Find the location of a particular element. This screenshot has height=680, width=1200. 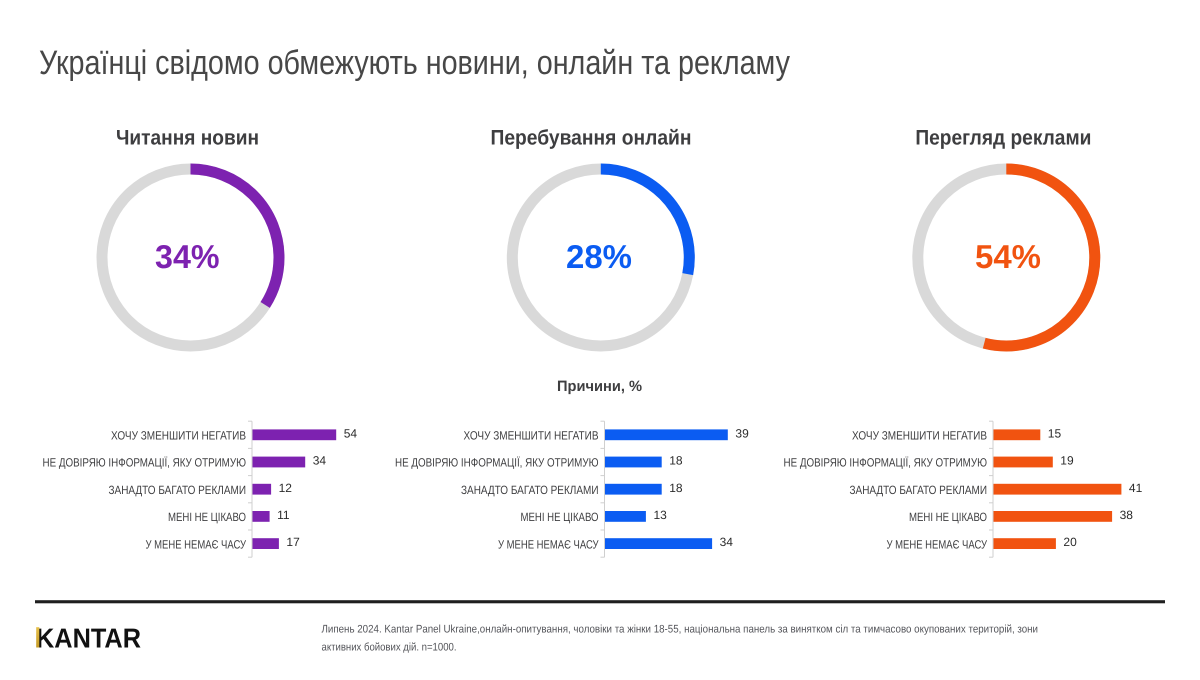

svg-text: 11 is located at coordinates (283, 515).